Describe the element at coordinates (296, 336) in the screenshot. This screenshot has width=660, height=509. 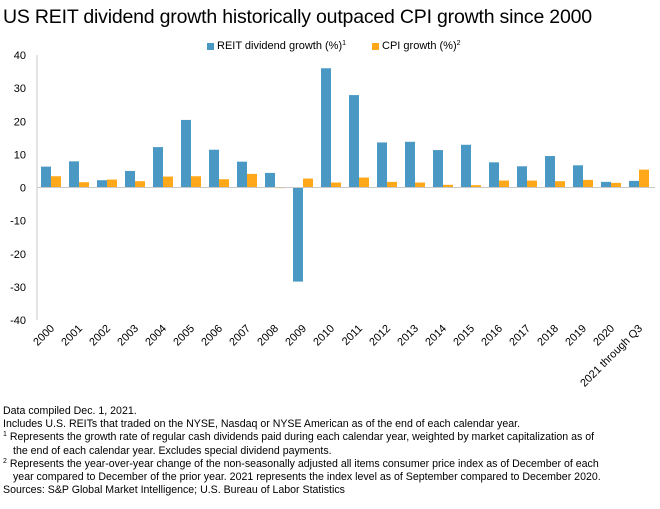
I see `x-tick-label: 2009` at that location.